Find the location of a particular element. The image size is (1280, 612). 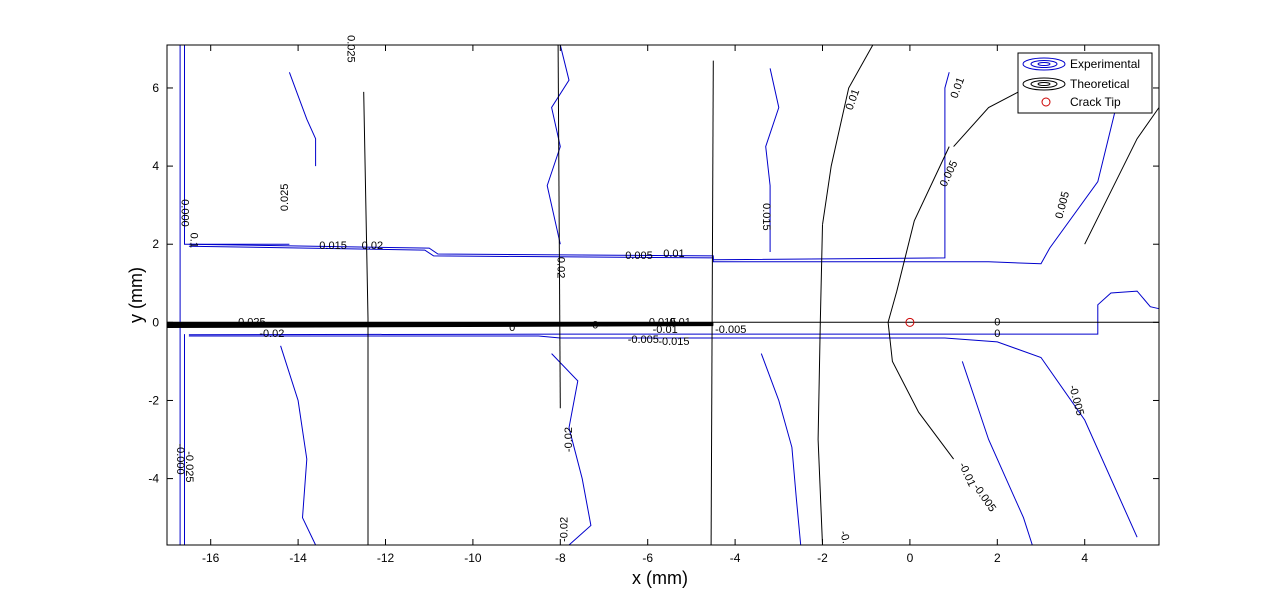

crack-tip-layer is located at coordinates (910, 322).